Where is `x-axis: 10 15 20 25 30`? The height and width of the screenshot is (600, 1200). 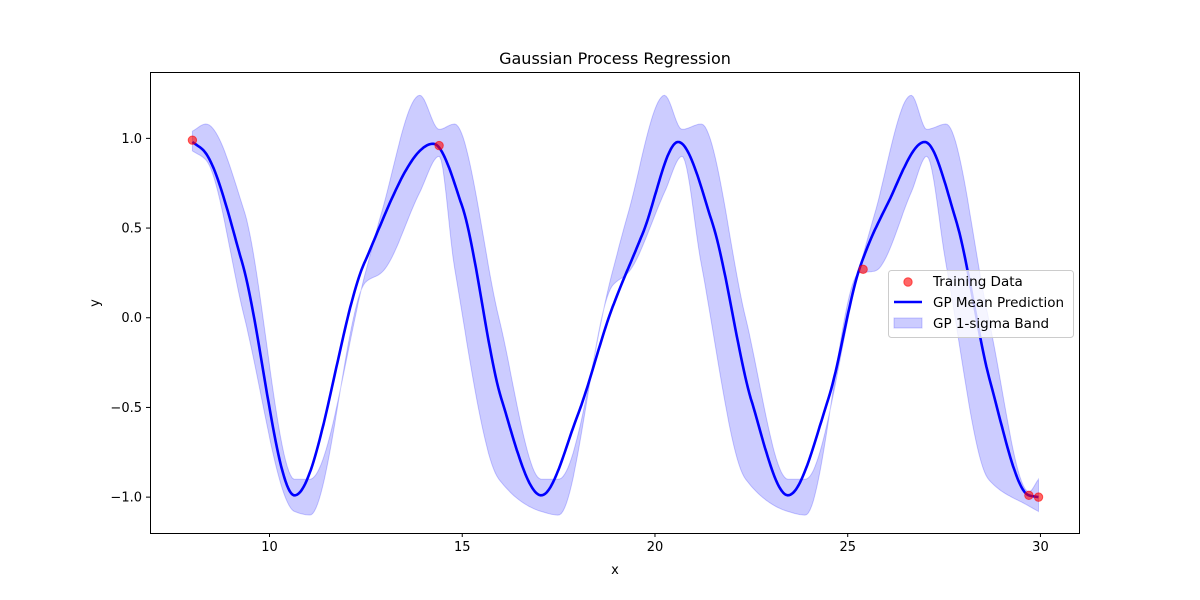
x-axis: 10 15 20 25 30 is located at coordinates (655, 544).